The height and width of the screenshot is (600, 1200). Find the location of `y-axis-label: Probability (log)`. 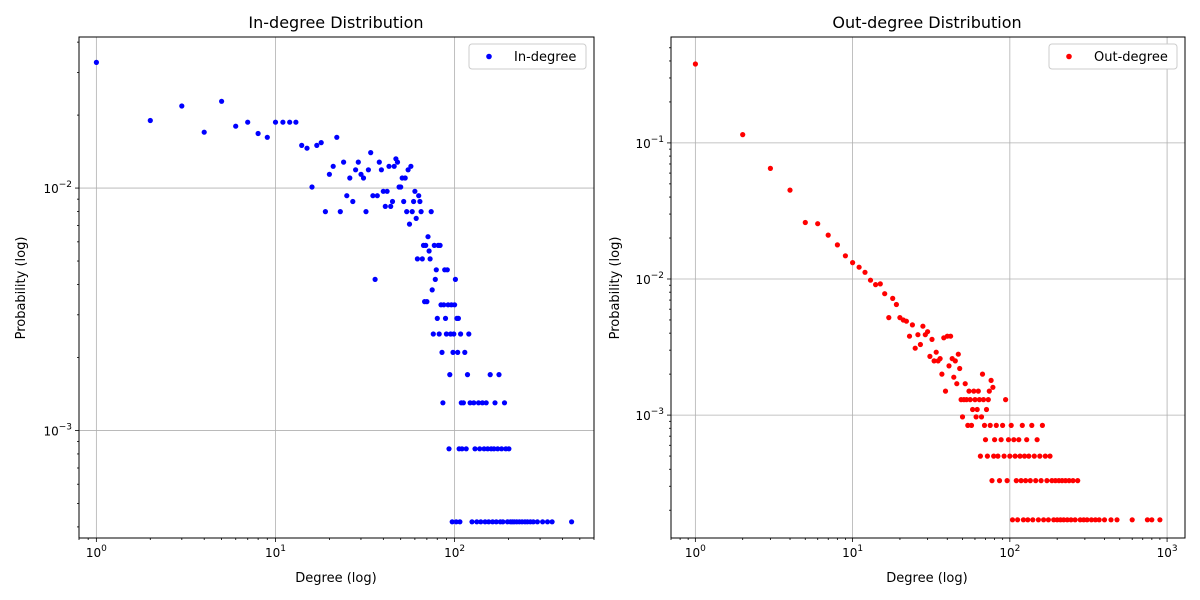

y-axis-label: Probability (log) is located at coordinates (615, 288).